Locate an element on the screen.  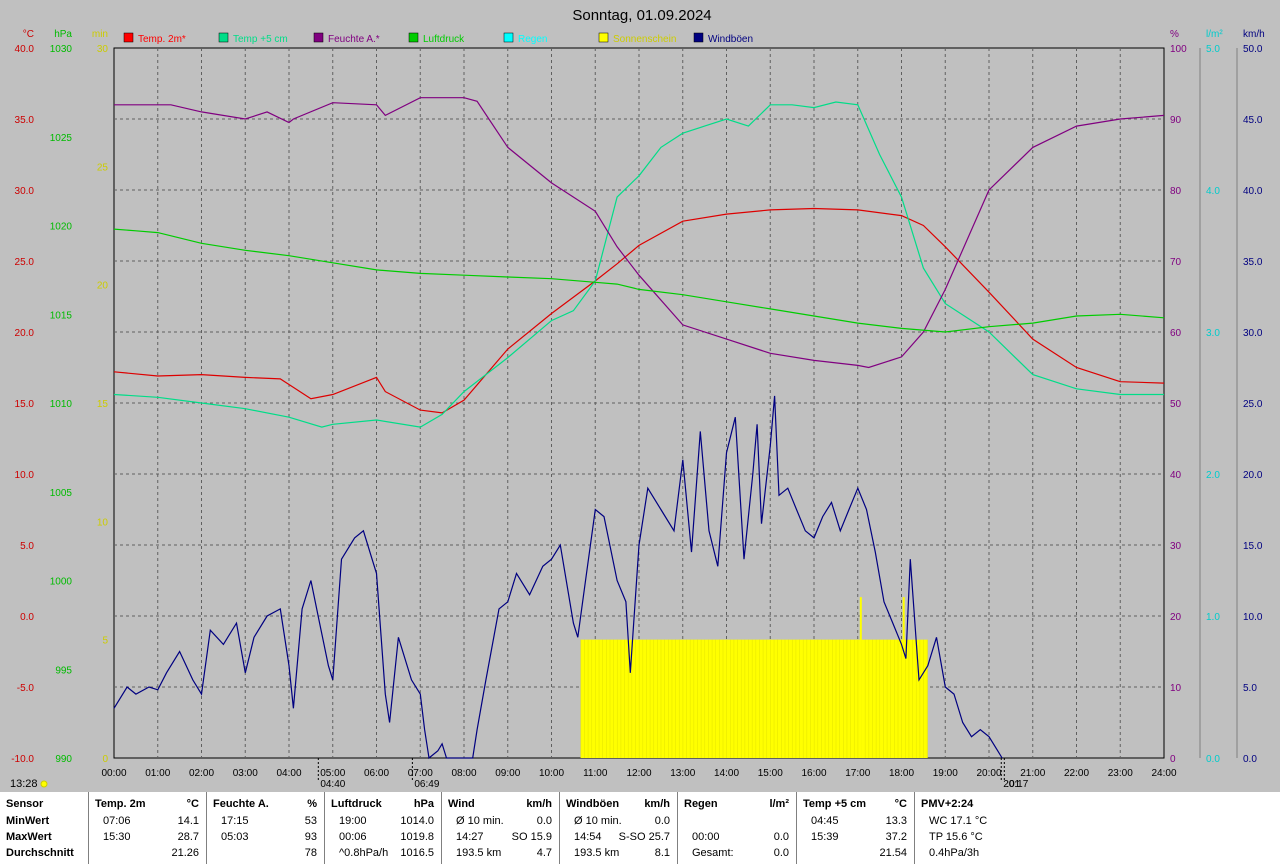
humidity-axis-tick-label: 40 is located at coordinates (1176, 475).